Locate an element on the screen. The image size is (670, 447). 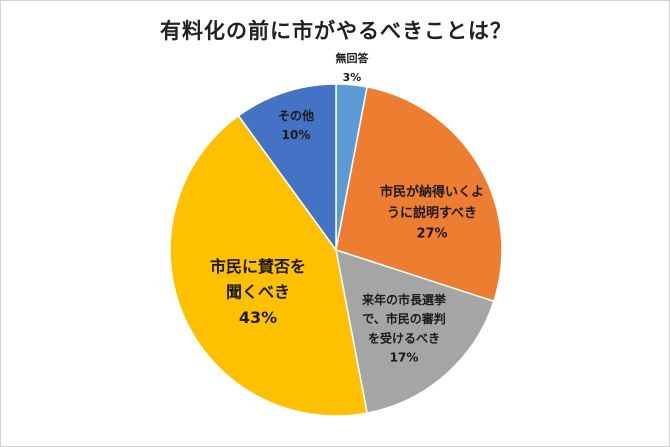
pie-label-4: その他 10% is located at coordinates (296, 125).